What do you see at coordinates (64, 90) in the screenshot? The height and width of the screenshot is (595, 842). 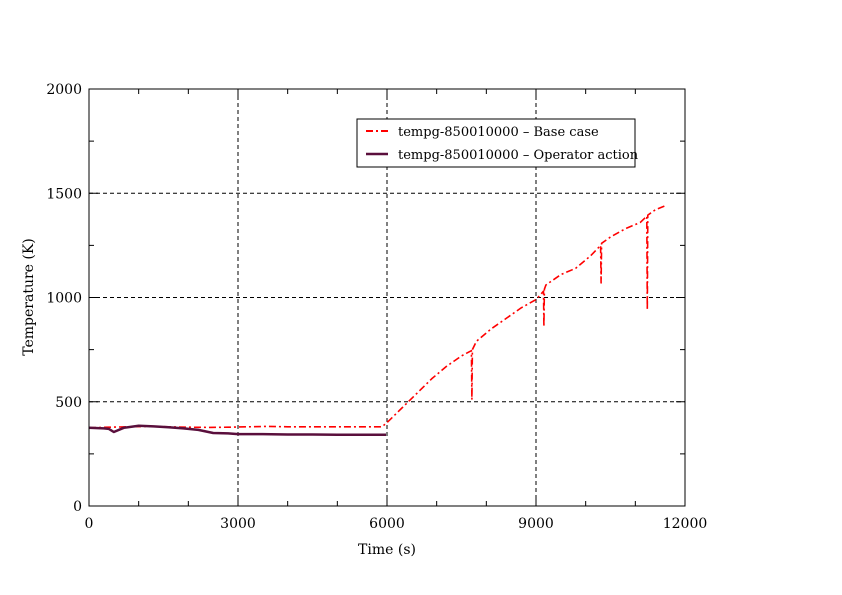 I see `y-tick-label: 2000` at bounding box center [64, 90].